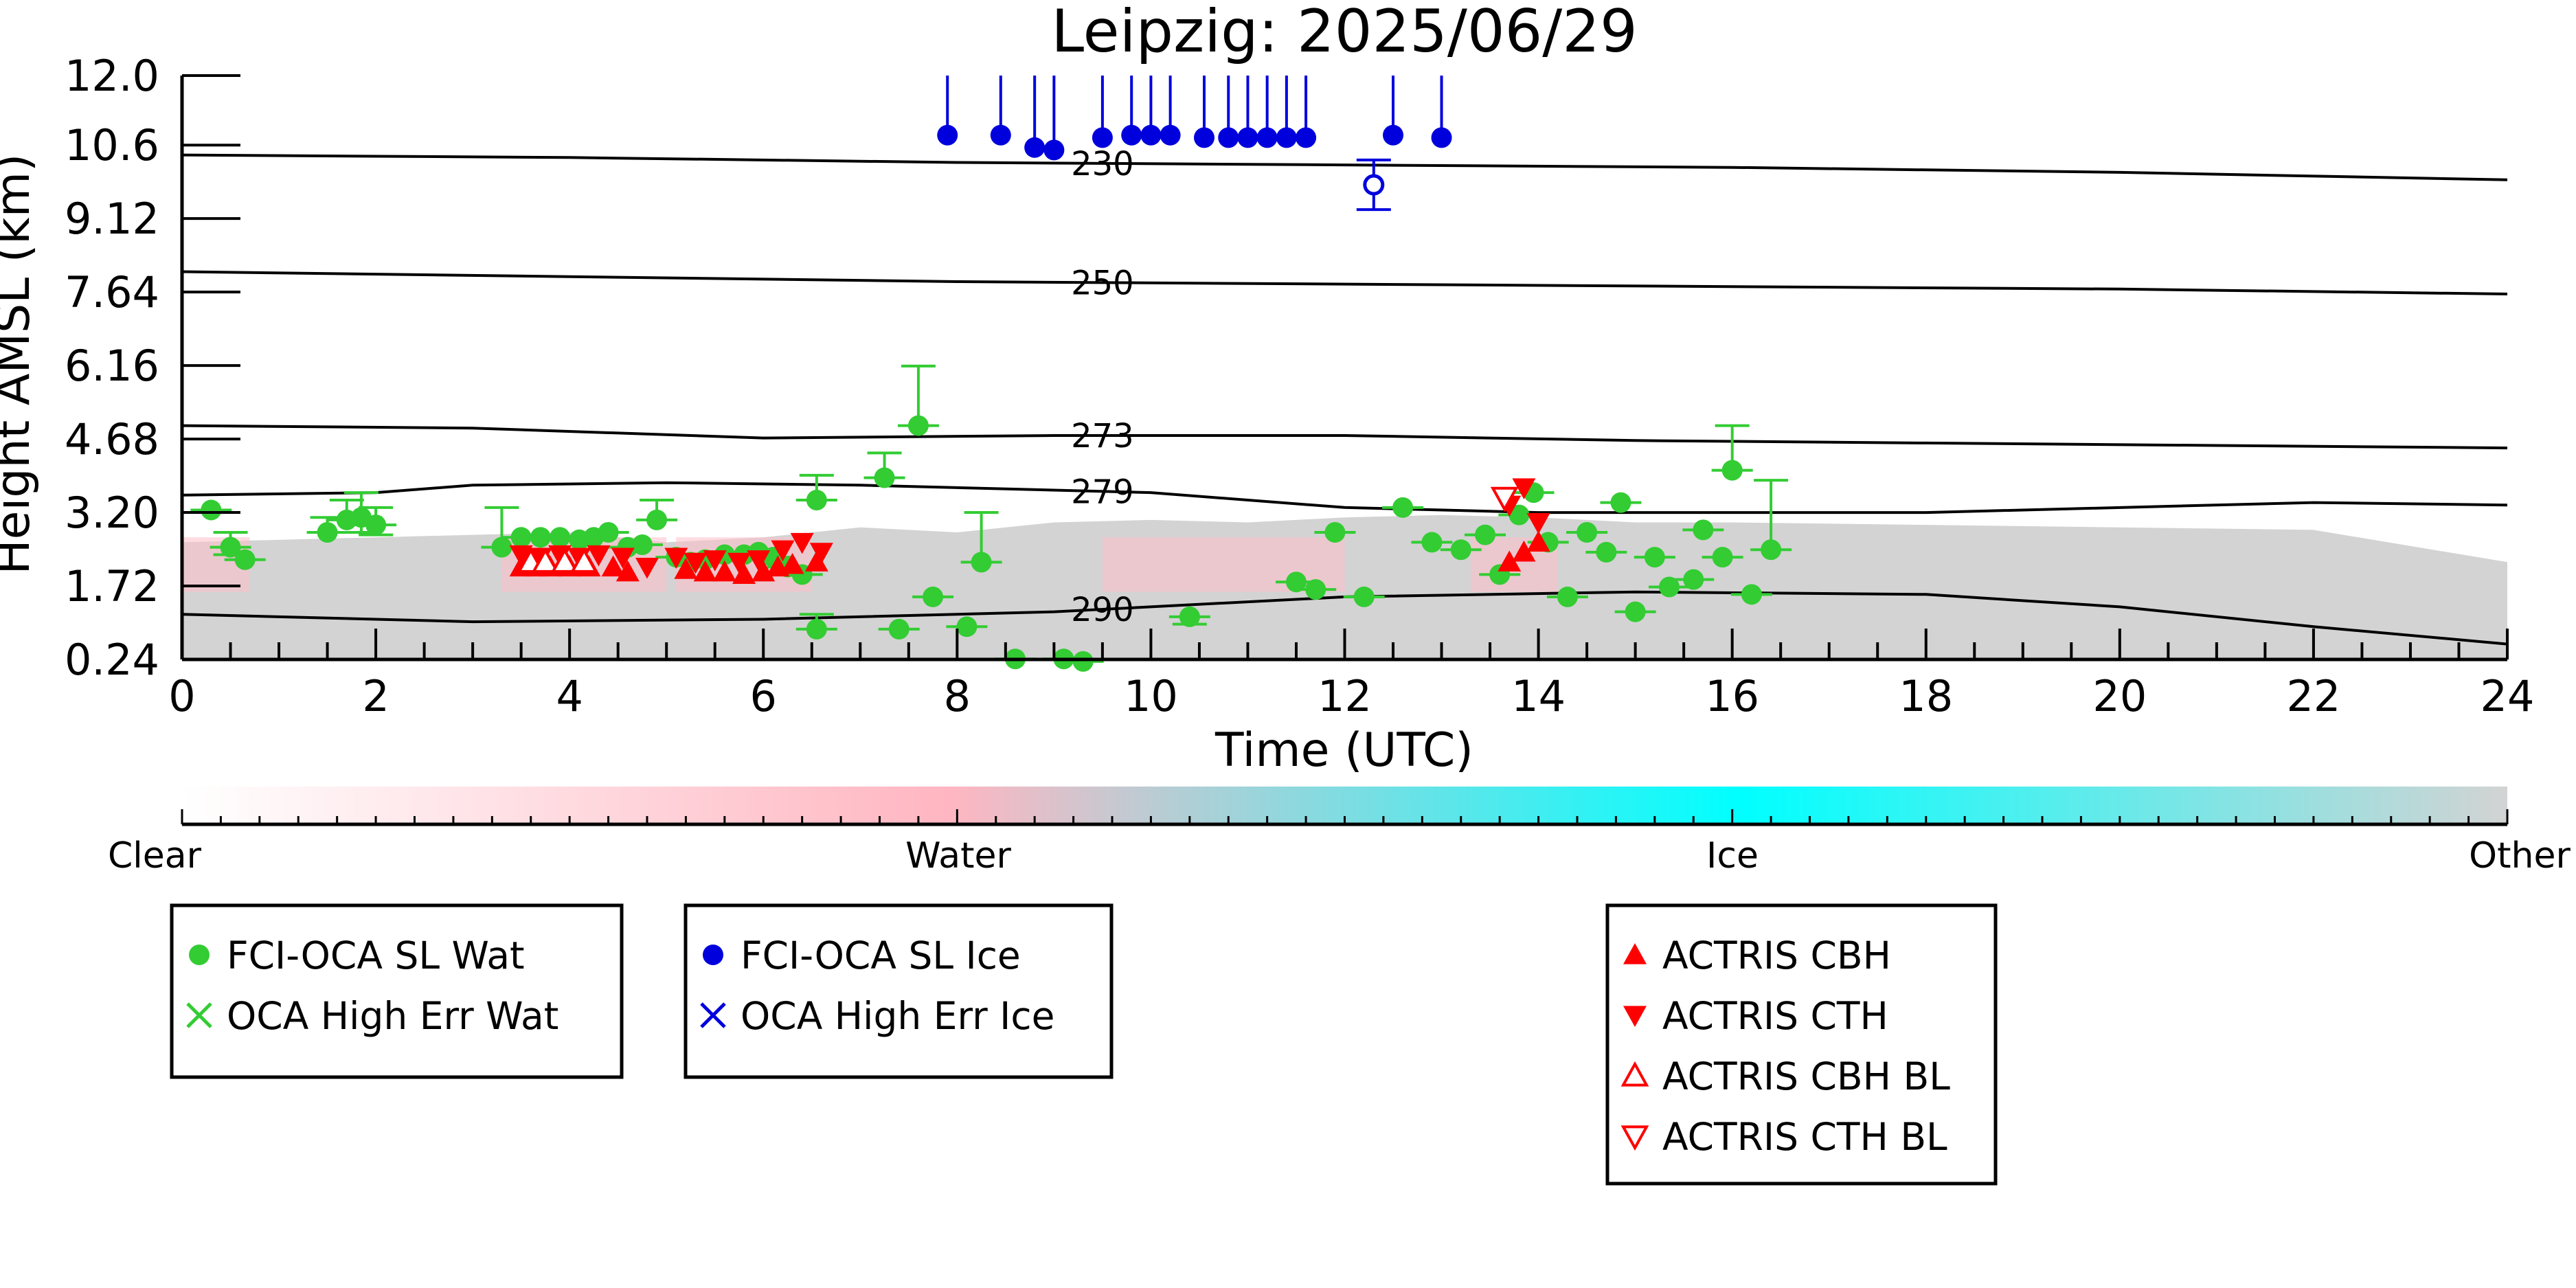 This screenshot has height=1288, width=2576. Describe the element at coordinates (155, 856) in the screenshot. I see `colorbar-label-clear: Clear` at that location.